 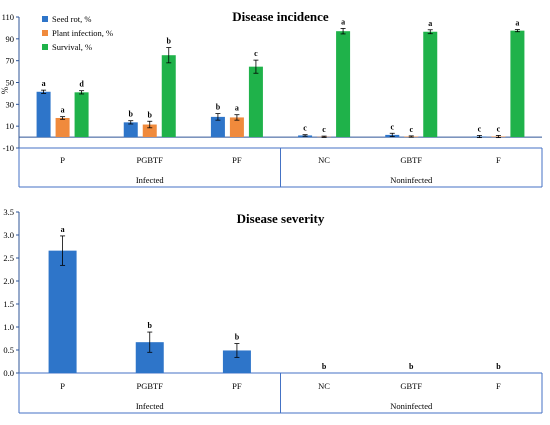 What do you see at coordinates (10, 104) in the screenshot?
I see `y-tick-label: 30` at bounding box center [10, 104].